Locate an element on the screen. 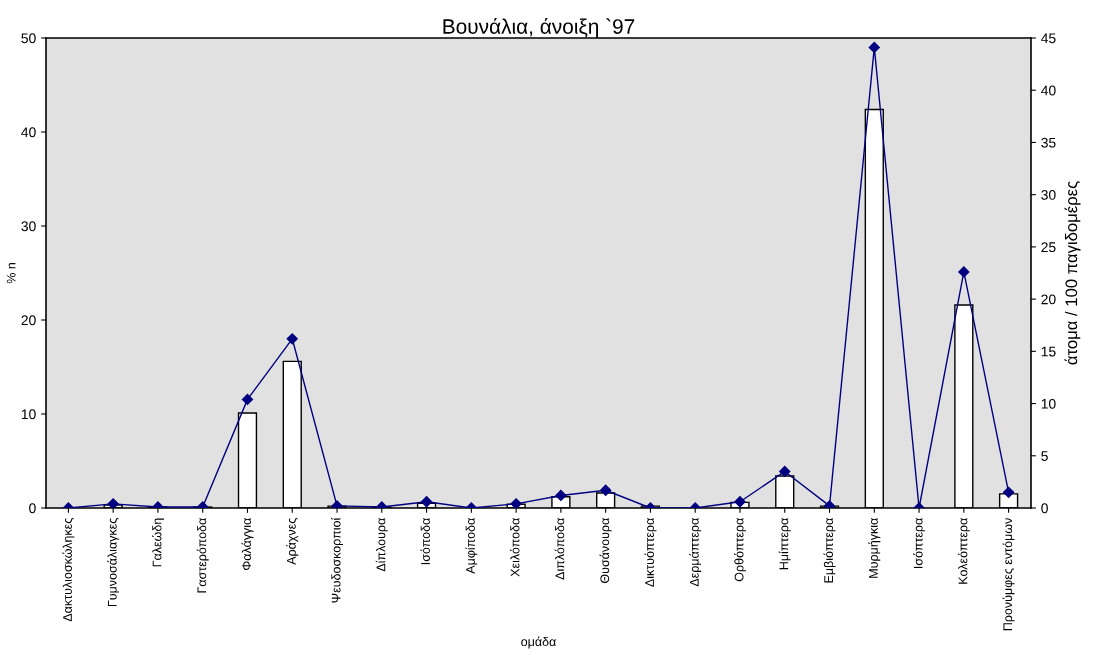 The image size is (1097, 661). y2-tick-label: 20 is located at coordinates (1048, 299).